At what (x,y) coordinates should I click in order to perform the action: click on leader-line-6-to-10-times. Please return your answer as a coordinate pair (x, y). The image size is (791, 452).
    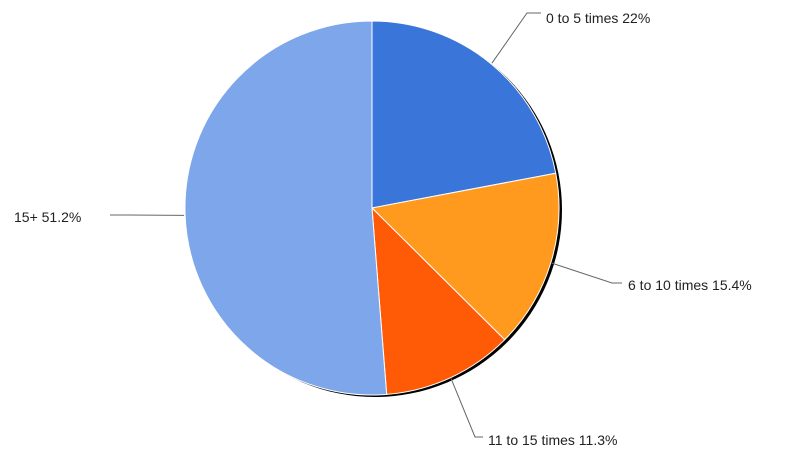
    Looking at the image, I should click on (586, 273).